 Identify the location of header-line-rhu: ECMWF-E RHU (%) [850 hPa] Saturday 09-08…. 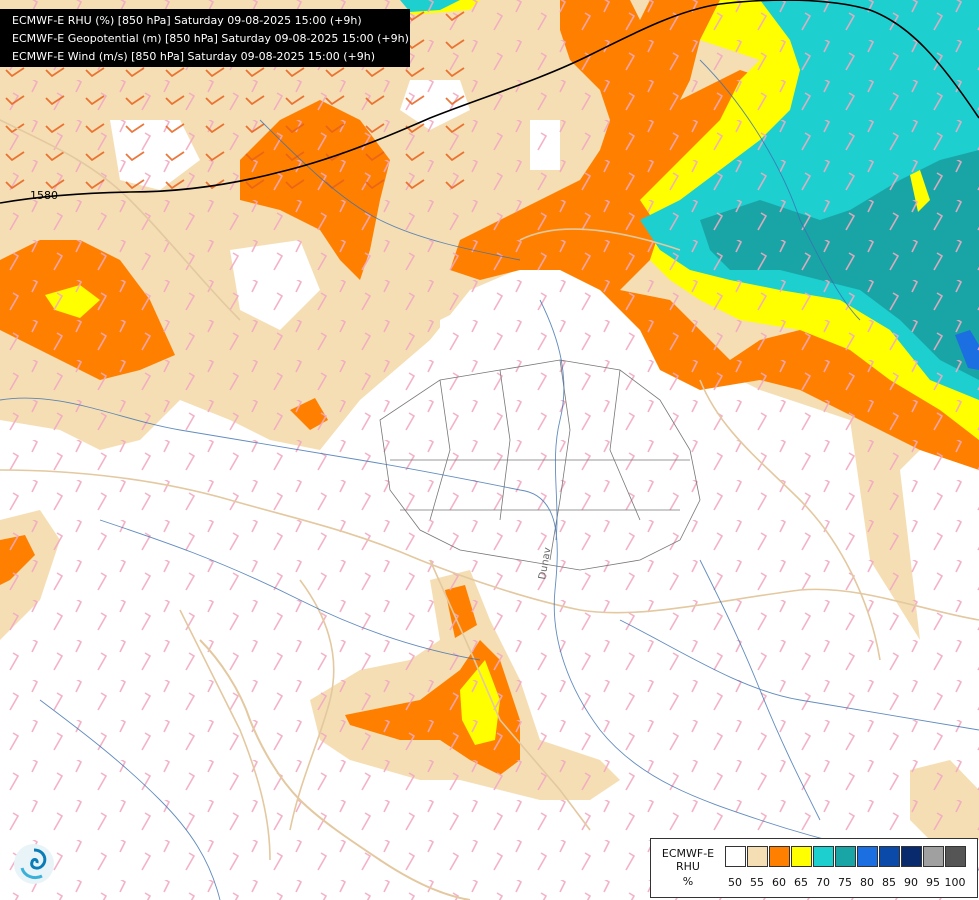
(187, 20).